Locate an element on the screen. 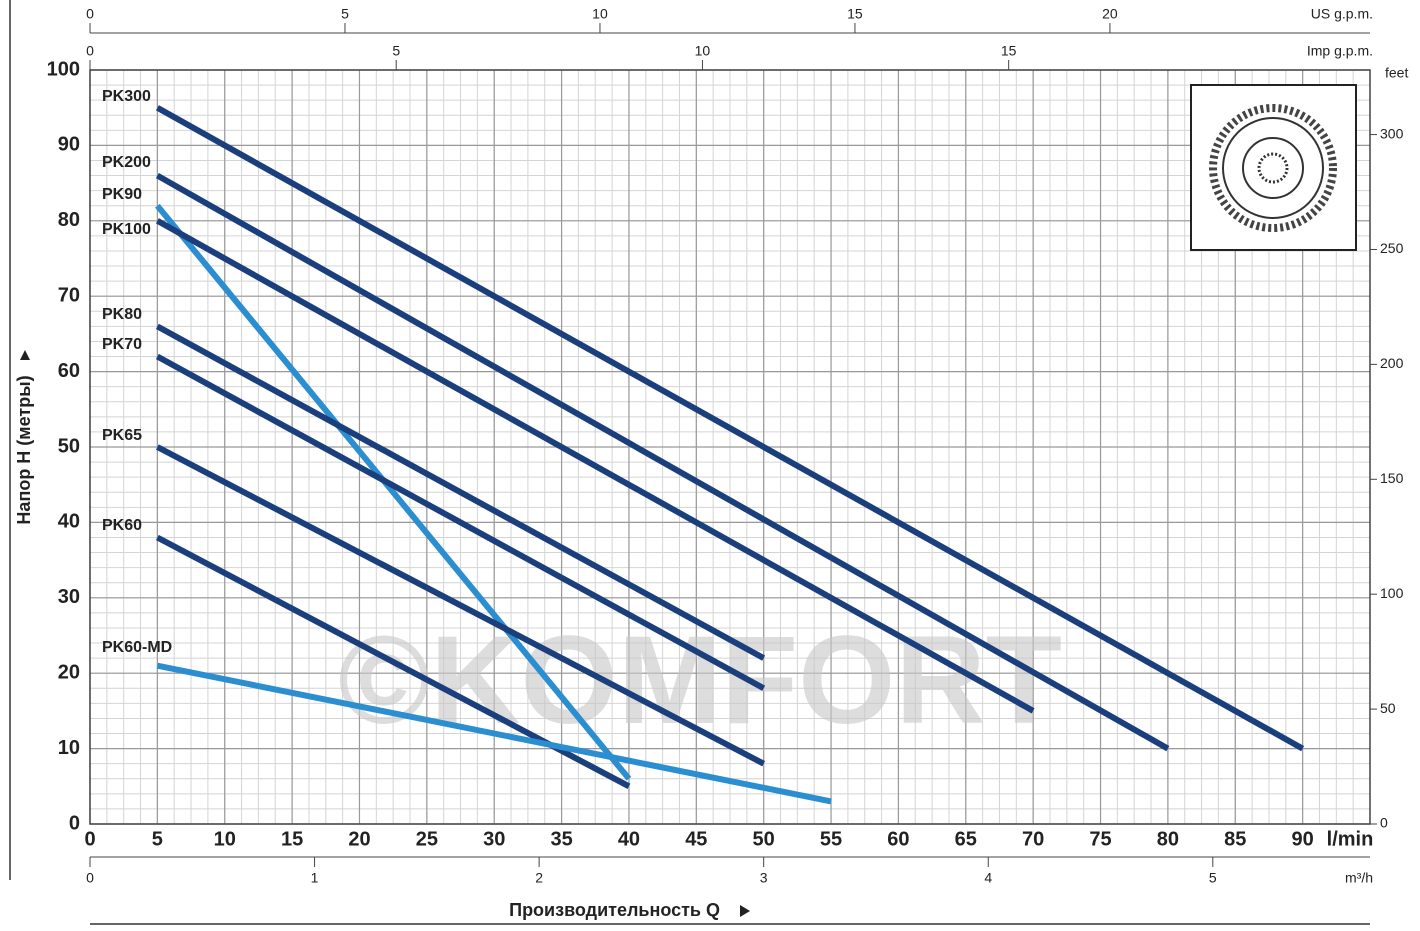  bottom-axis-title: m³/h is located at coordinates (1359, 878).